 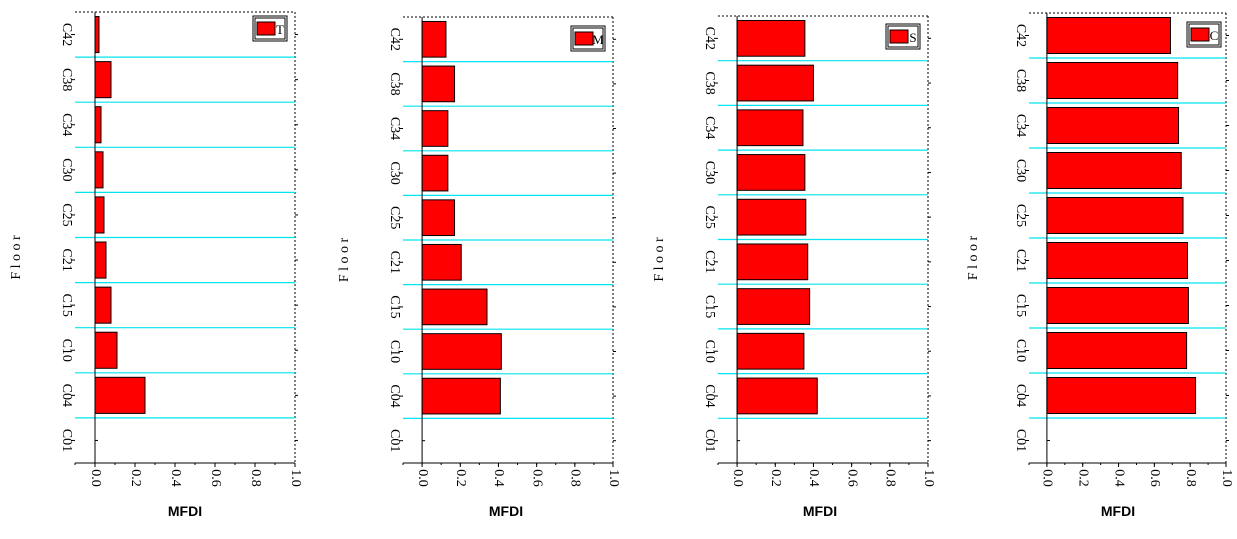 I want to click on legend: T, so click(x=270, y=28).